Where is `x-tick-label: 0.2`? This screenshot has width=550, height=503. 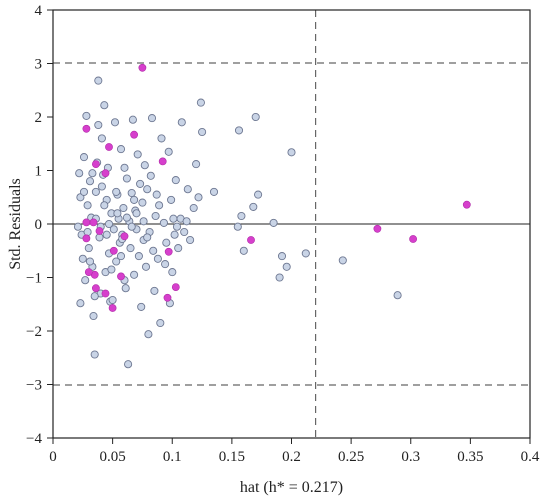 x-tick-label: 0.2 is located at coordinates (291, 457).